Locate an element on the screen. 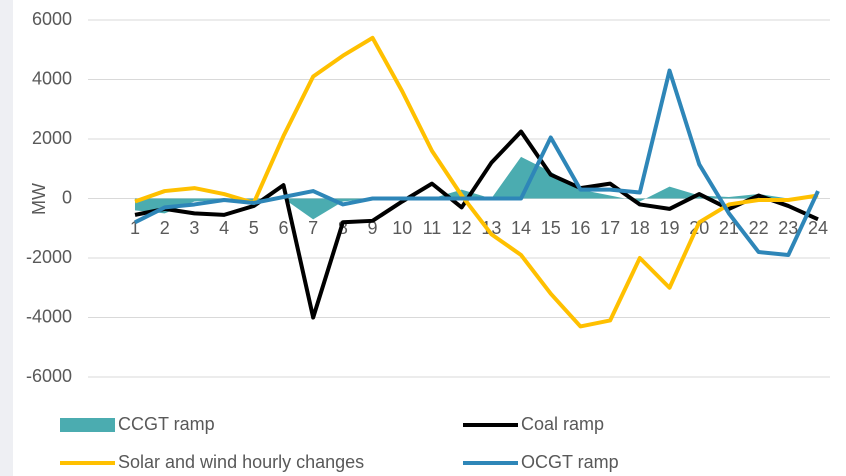  x-tick-label: 13 is located at coordinates (491, 228).